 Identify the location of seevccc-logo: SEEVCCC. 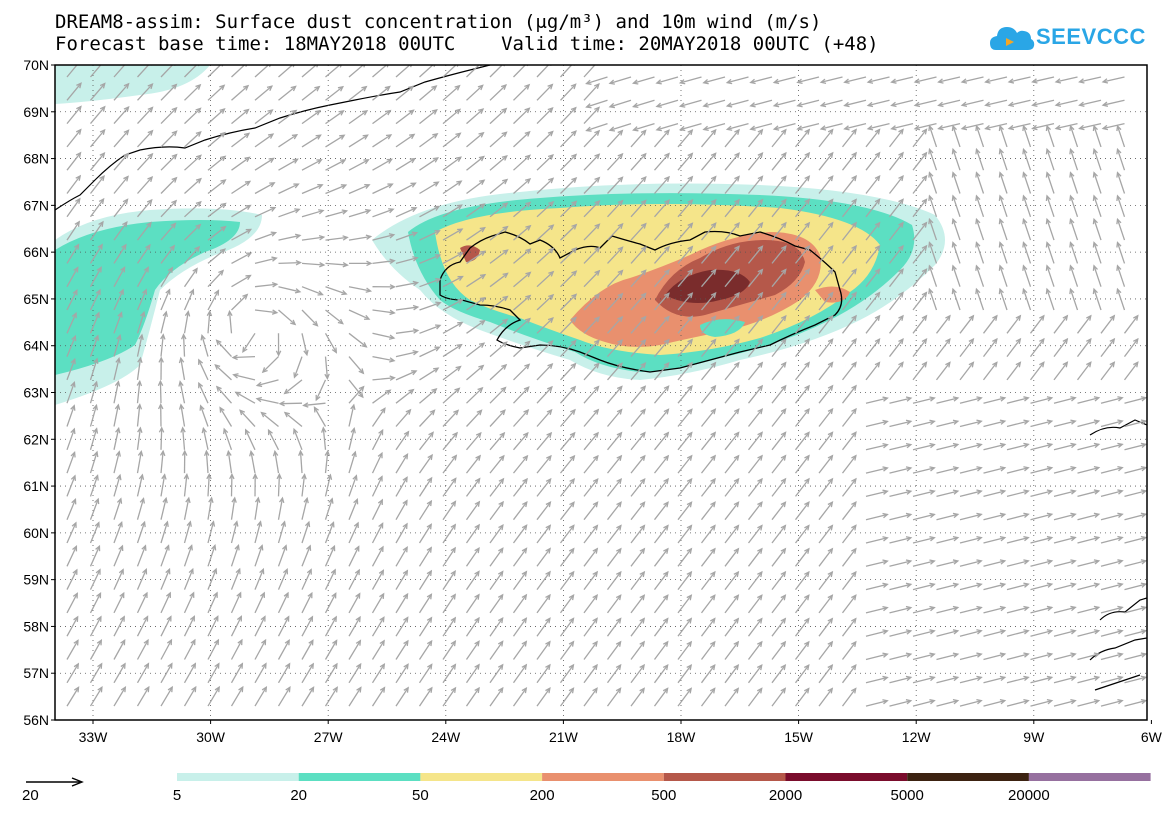
(1066, 38).